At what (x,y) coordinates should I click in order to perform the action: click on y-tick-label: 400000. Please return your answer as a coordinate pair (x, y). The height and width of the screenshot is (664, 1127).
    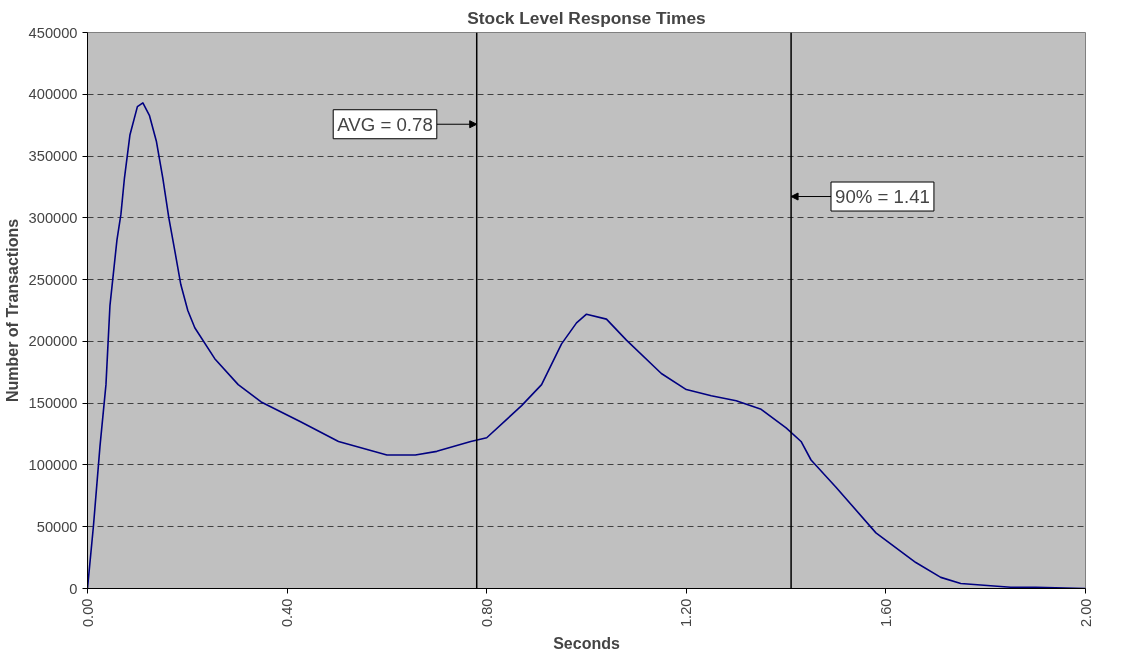
    Looking at the image, I should click on (53, 94).